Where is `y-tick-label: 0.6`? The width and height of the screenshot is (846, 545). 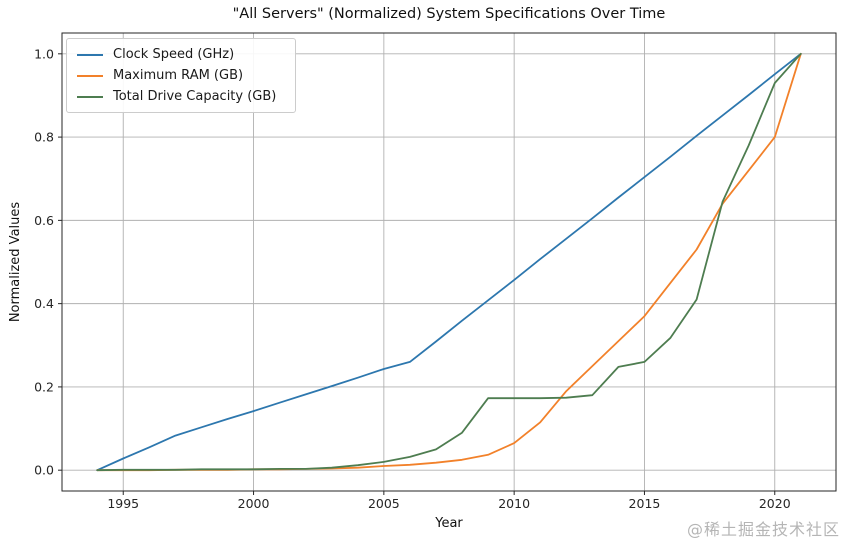 y-tick-label: 0.6 is located at coordinates (44, 220).